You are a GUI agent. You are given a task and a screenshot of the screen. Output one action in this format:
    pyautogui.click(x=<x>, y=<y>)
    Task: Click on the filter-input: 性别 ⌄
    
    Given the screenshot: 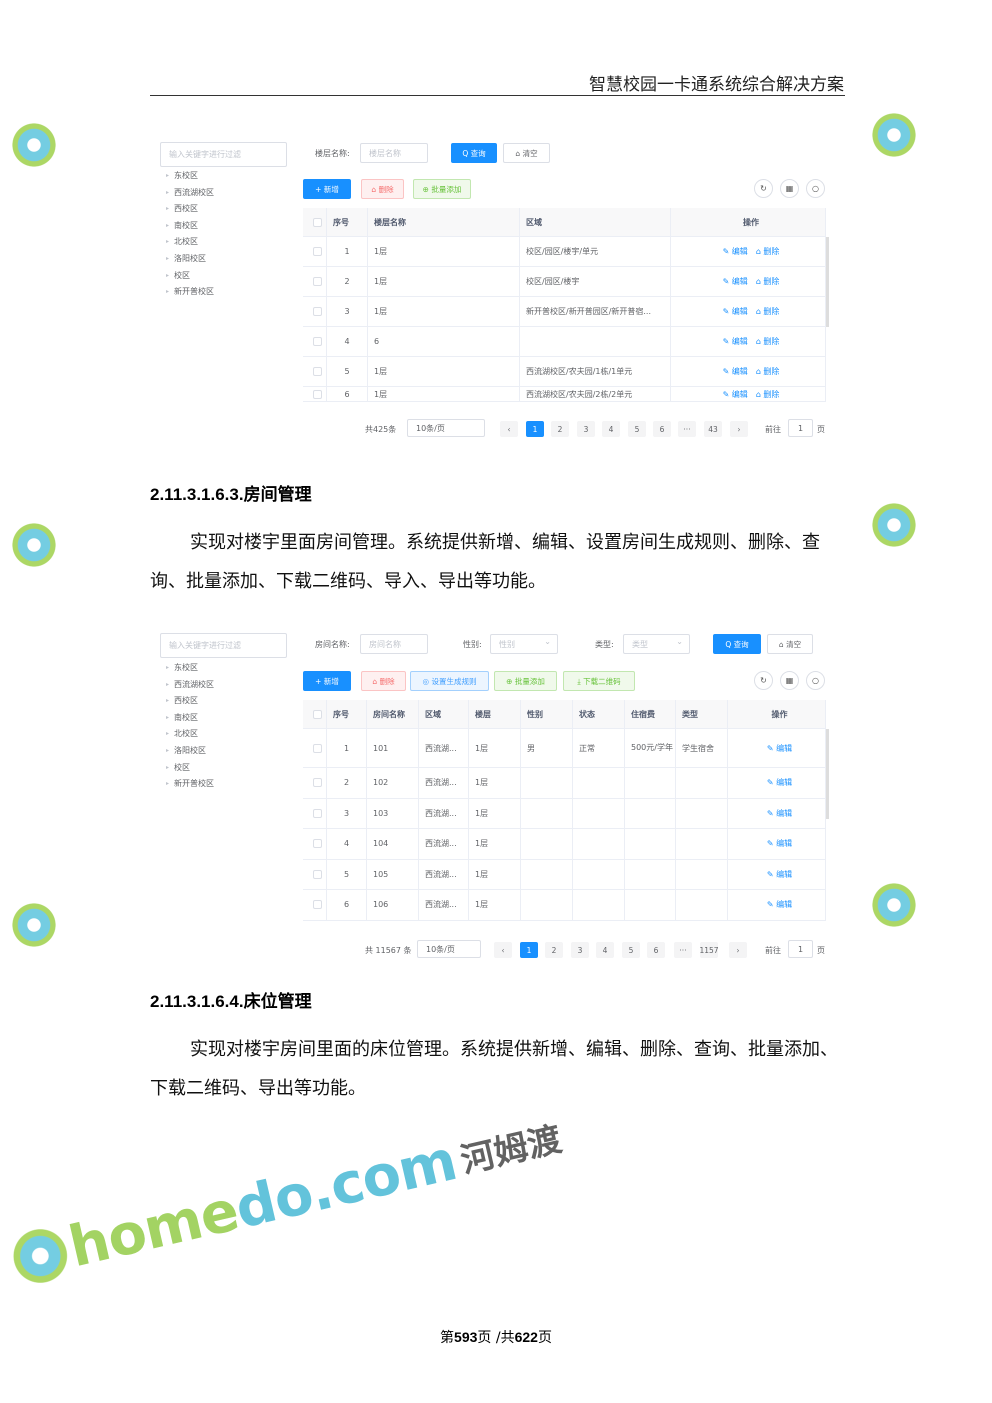 What is the action you would take?
    pyautogui.click(x=524, y=644)
    